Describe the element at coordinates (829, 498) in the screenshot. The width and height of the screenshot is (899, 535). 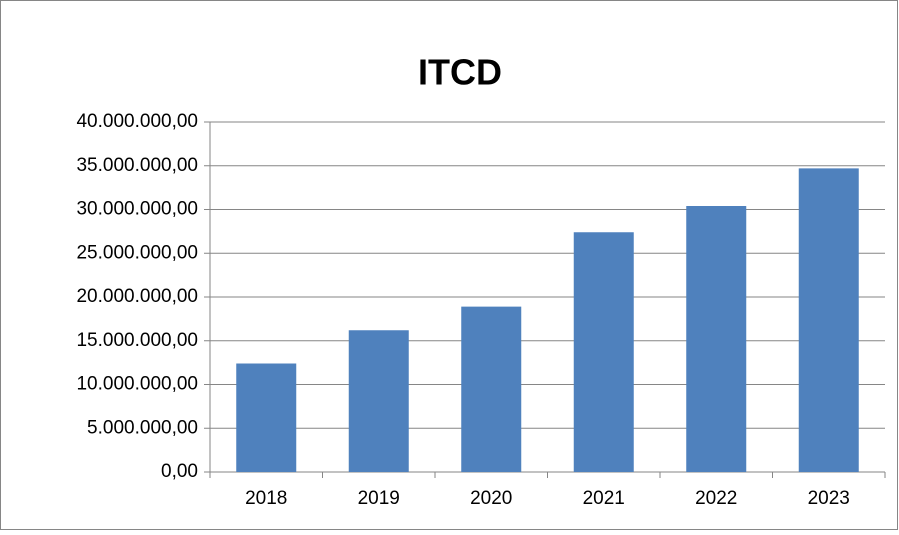
I see `x-tick-label: 2023` at that location.